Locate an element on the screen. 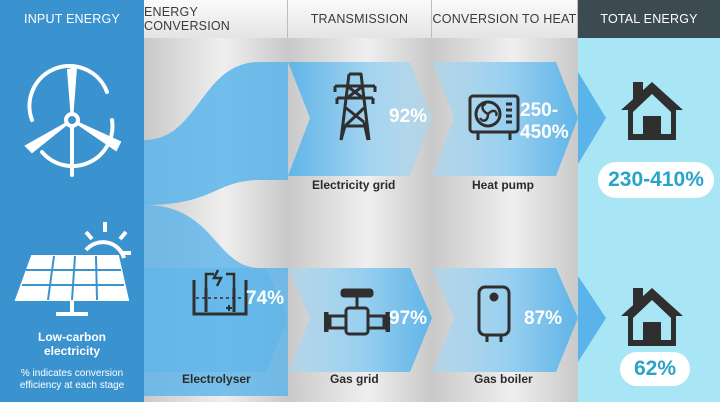 The width and height of the screenshot is (720, 402). efficiency-note-line2: efficiency at each stage is located at coordinates (72, 385).